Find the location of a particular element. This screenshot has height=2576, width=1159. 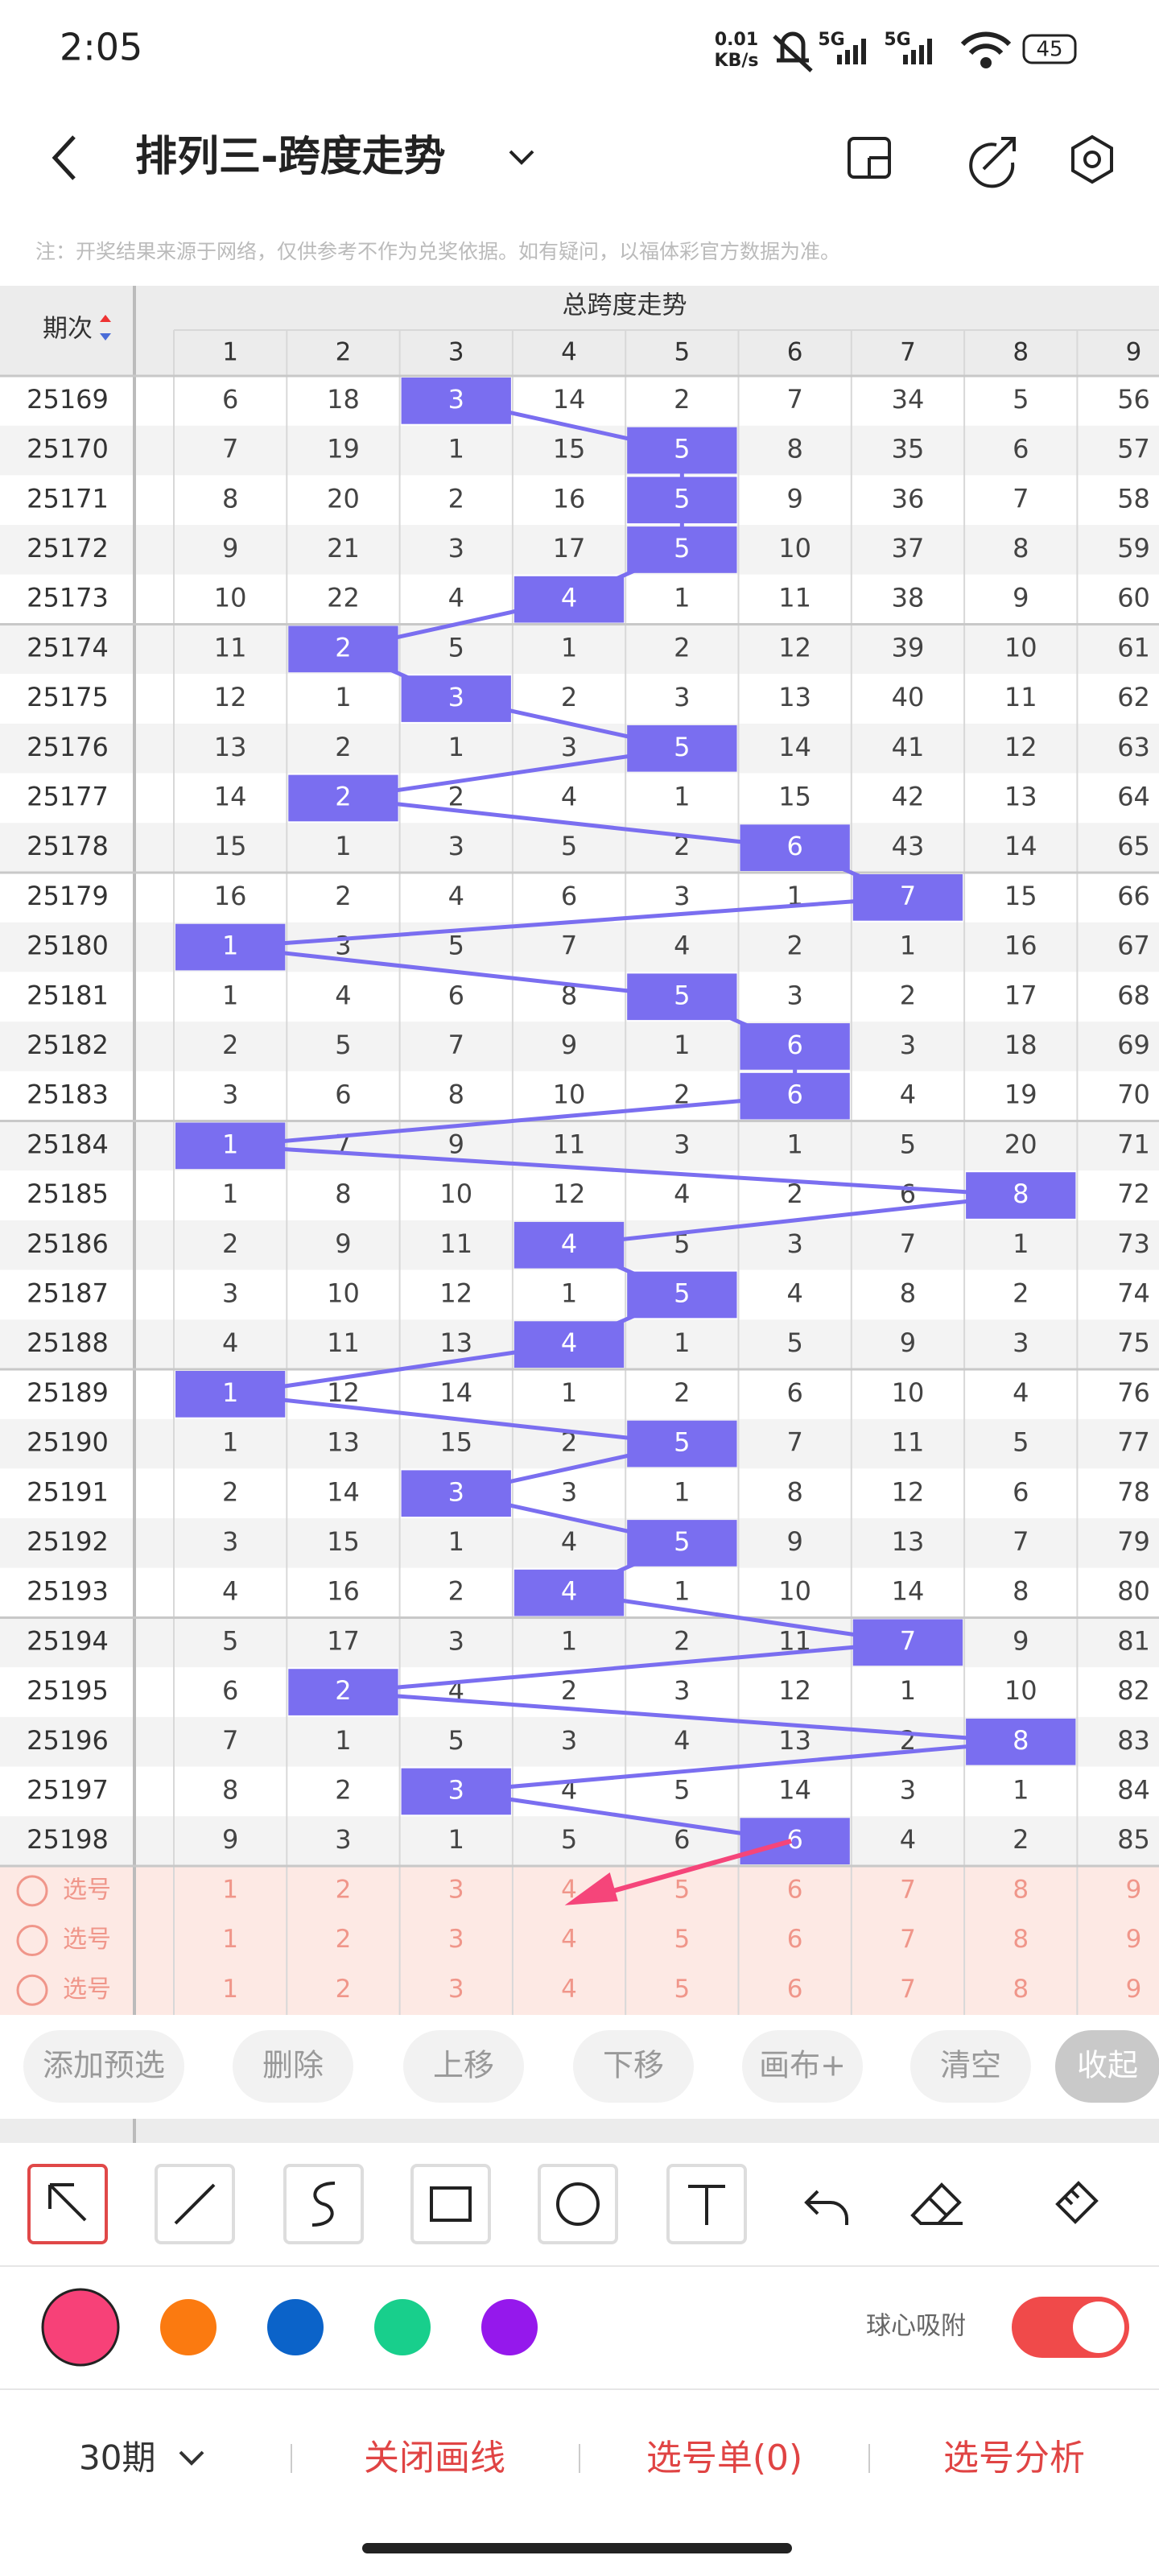

back-button is located at coordinates (64, 157).